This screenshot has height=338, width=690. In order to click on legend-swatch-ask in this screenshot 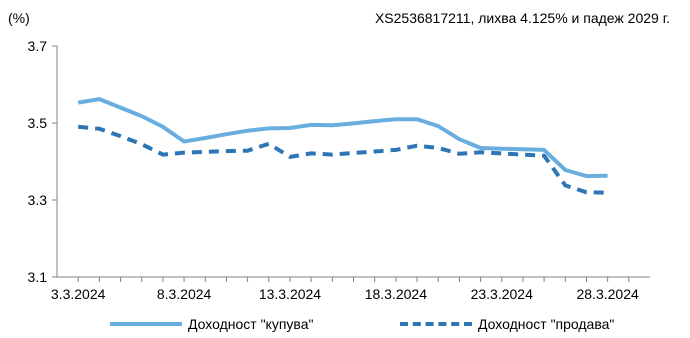, I will do `click(436, 324)`.